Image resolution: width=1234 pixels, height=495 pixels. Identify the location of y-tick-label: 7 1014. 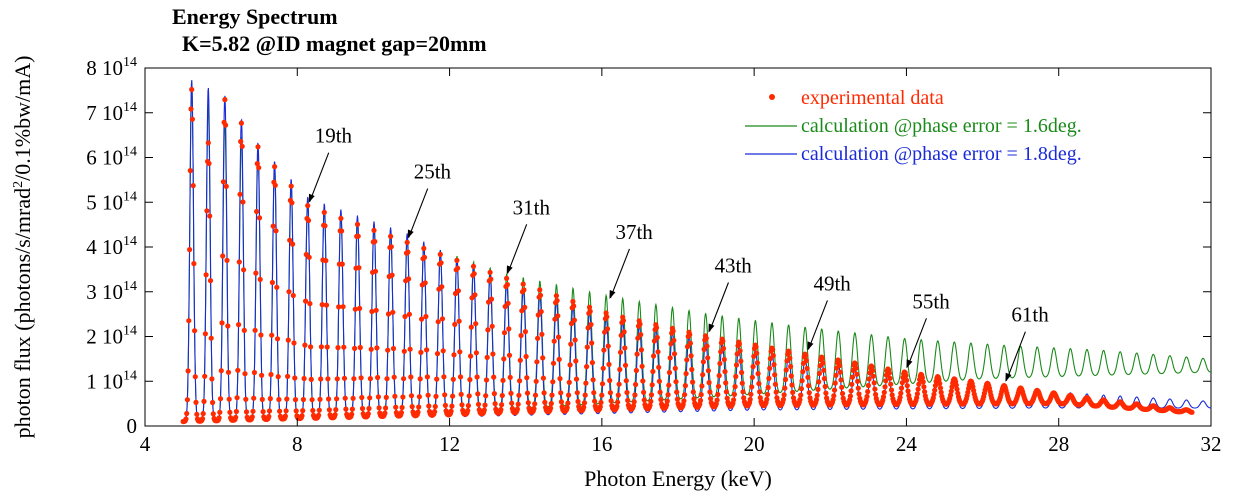
(111, 112).